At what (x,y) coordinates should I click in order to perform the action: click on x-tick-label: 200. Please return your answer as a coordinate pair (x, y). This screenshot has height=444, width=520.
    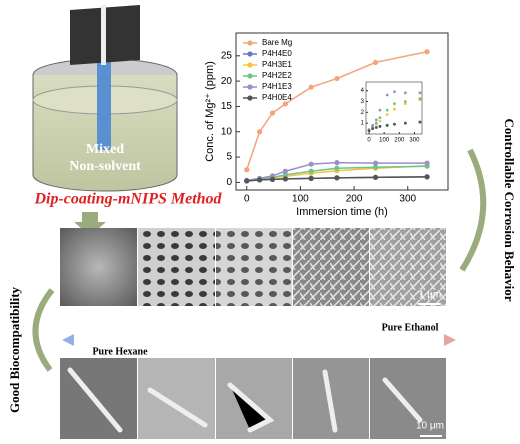
    Looking at the image, I should click on (354, 199).